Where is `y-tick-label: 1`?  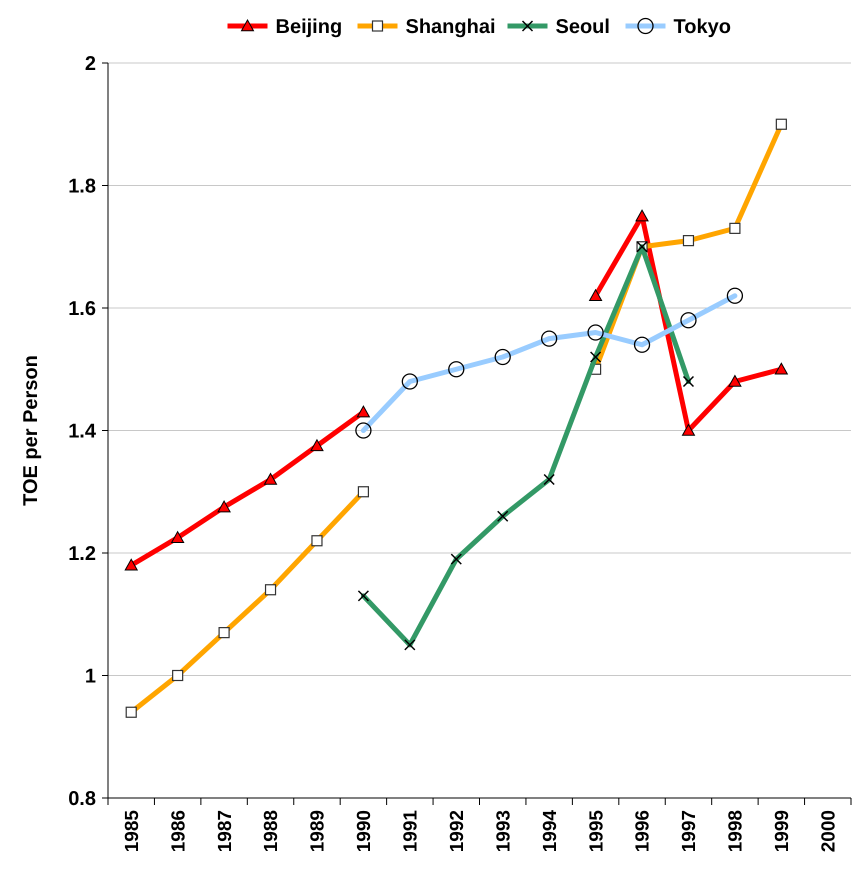
y-tick-label: 1 is located at coordinates (90, 677).